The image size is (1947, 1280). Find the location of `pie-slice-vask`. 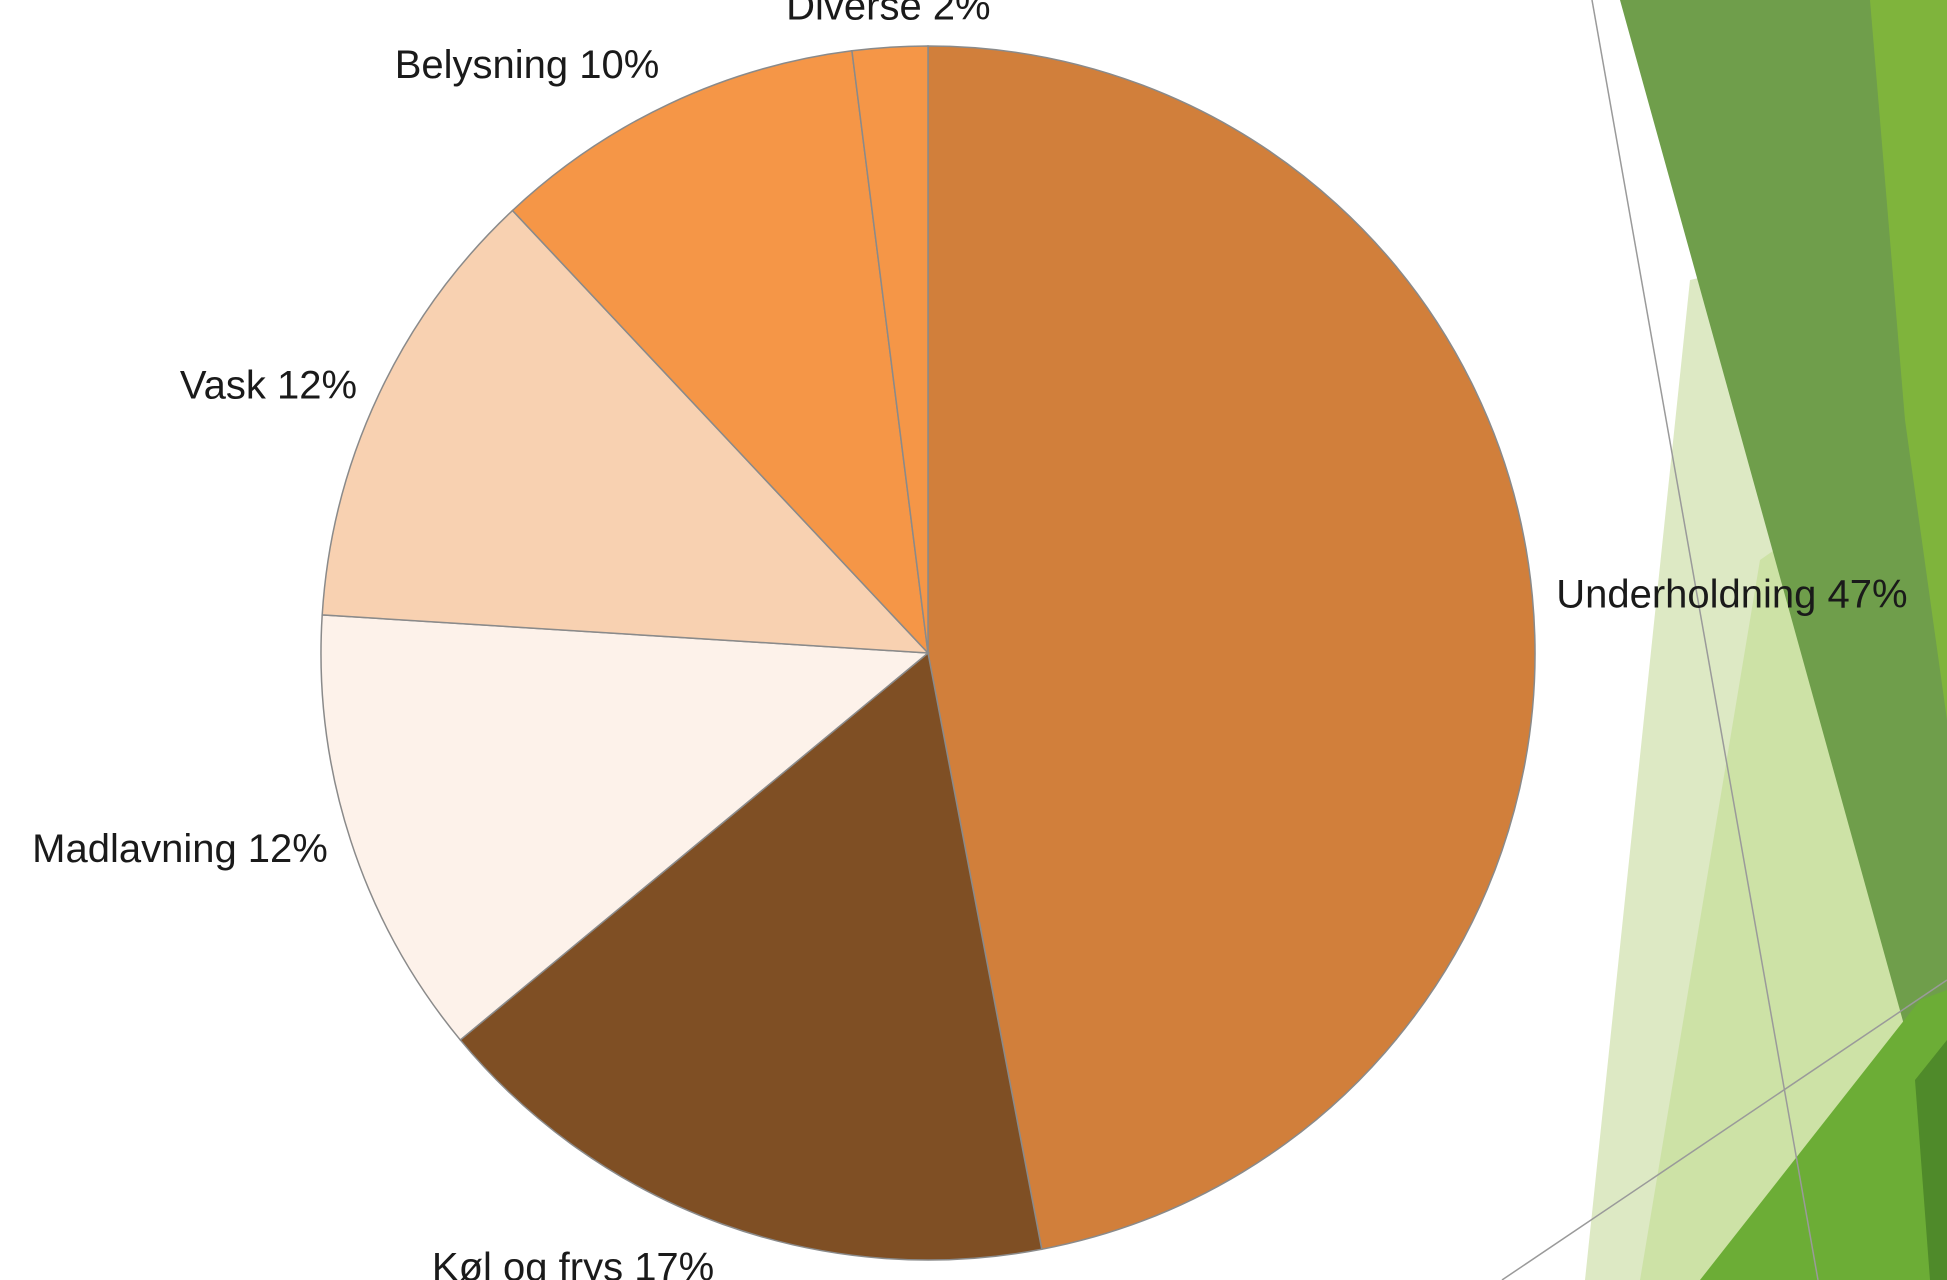

pie-slice-vask is located at coordinates (625, 431).